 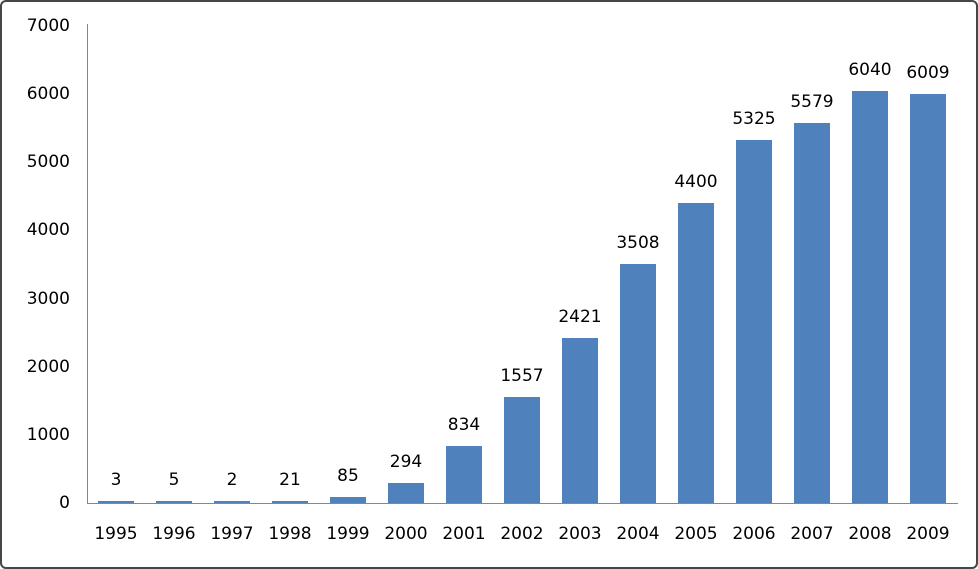 What do you see at coordinates (232, 534) in the screenshot?
I see `x-axis-tick-label: 1997` at bounding box center [232, 534].